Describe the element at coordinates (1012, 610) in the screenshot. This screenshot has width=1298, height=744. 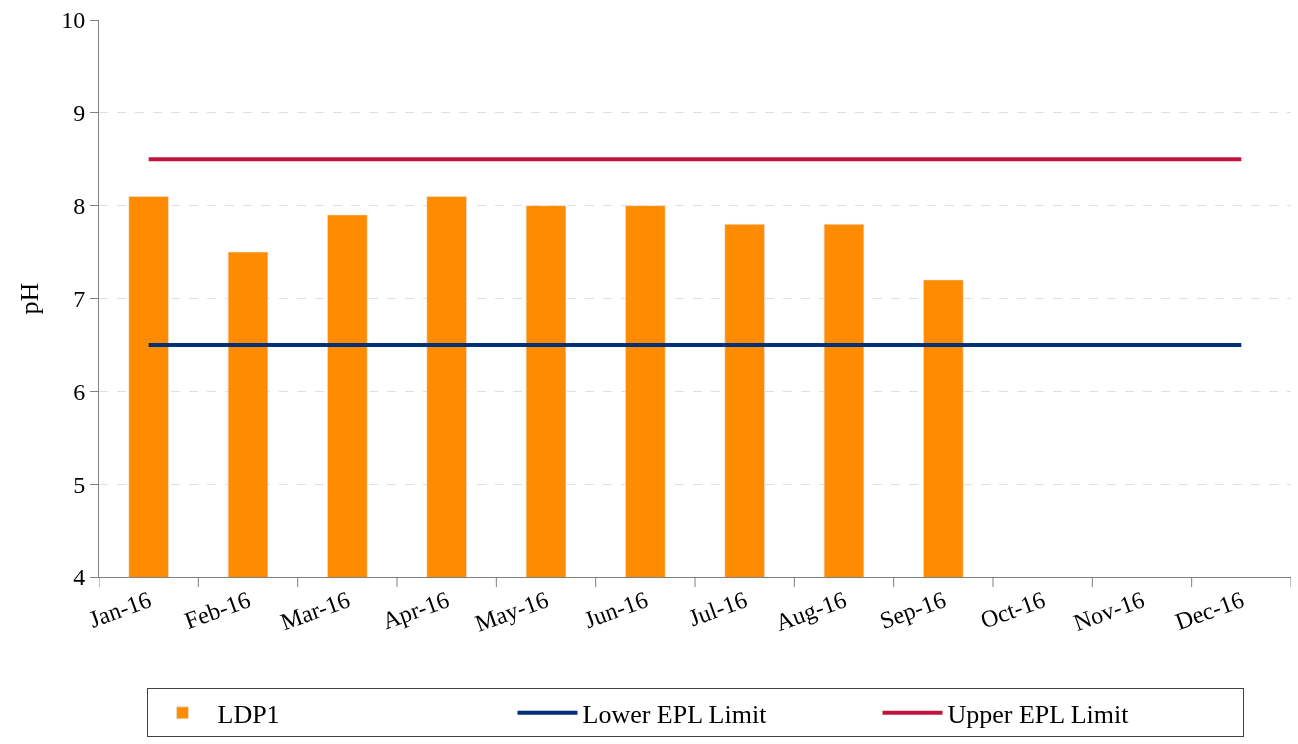
I see `x-tick-label: Oct-16` at that location.